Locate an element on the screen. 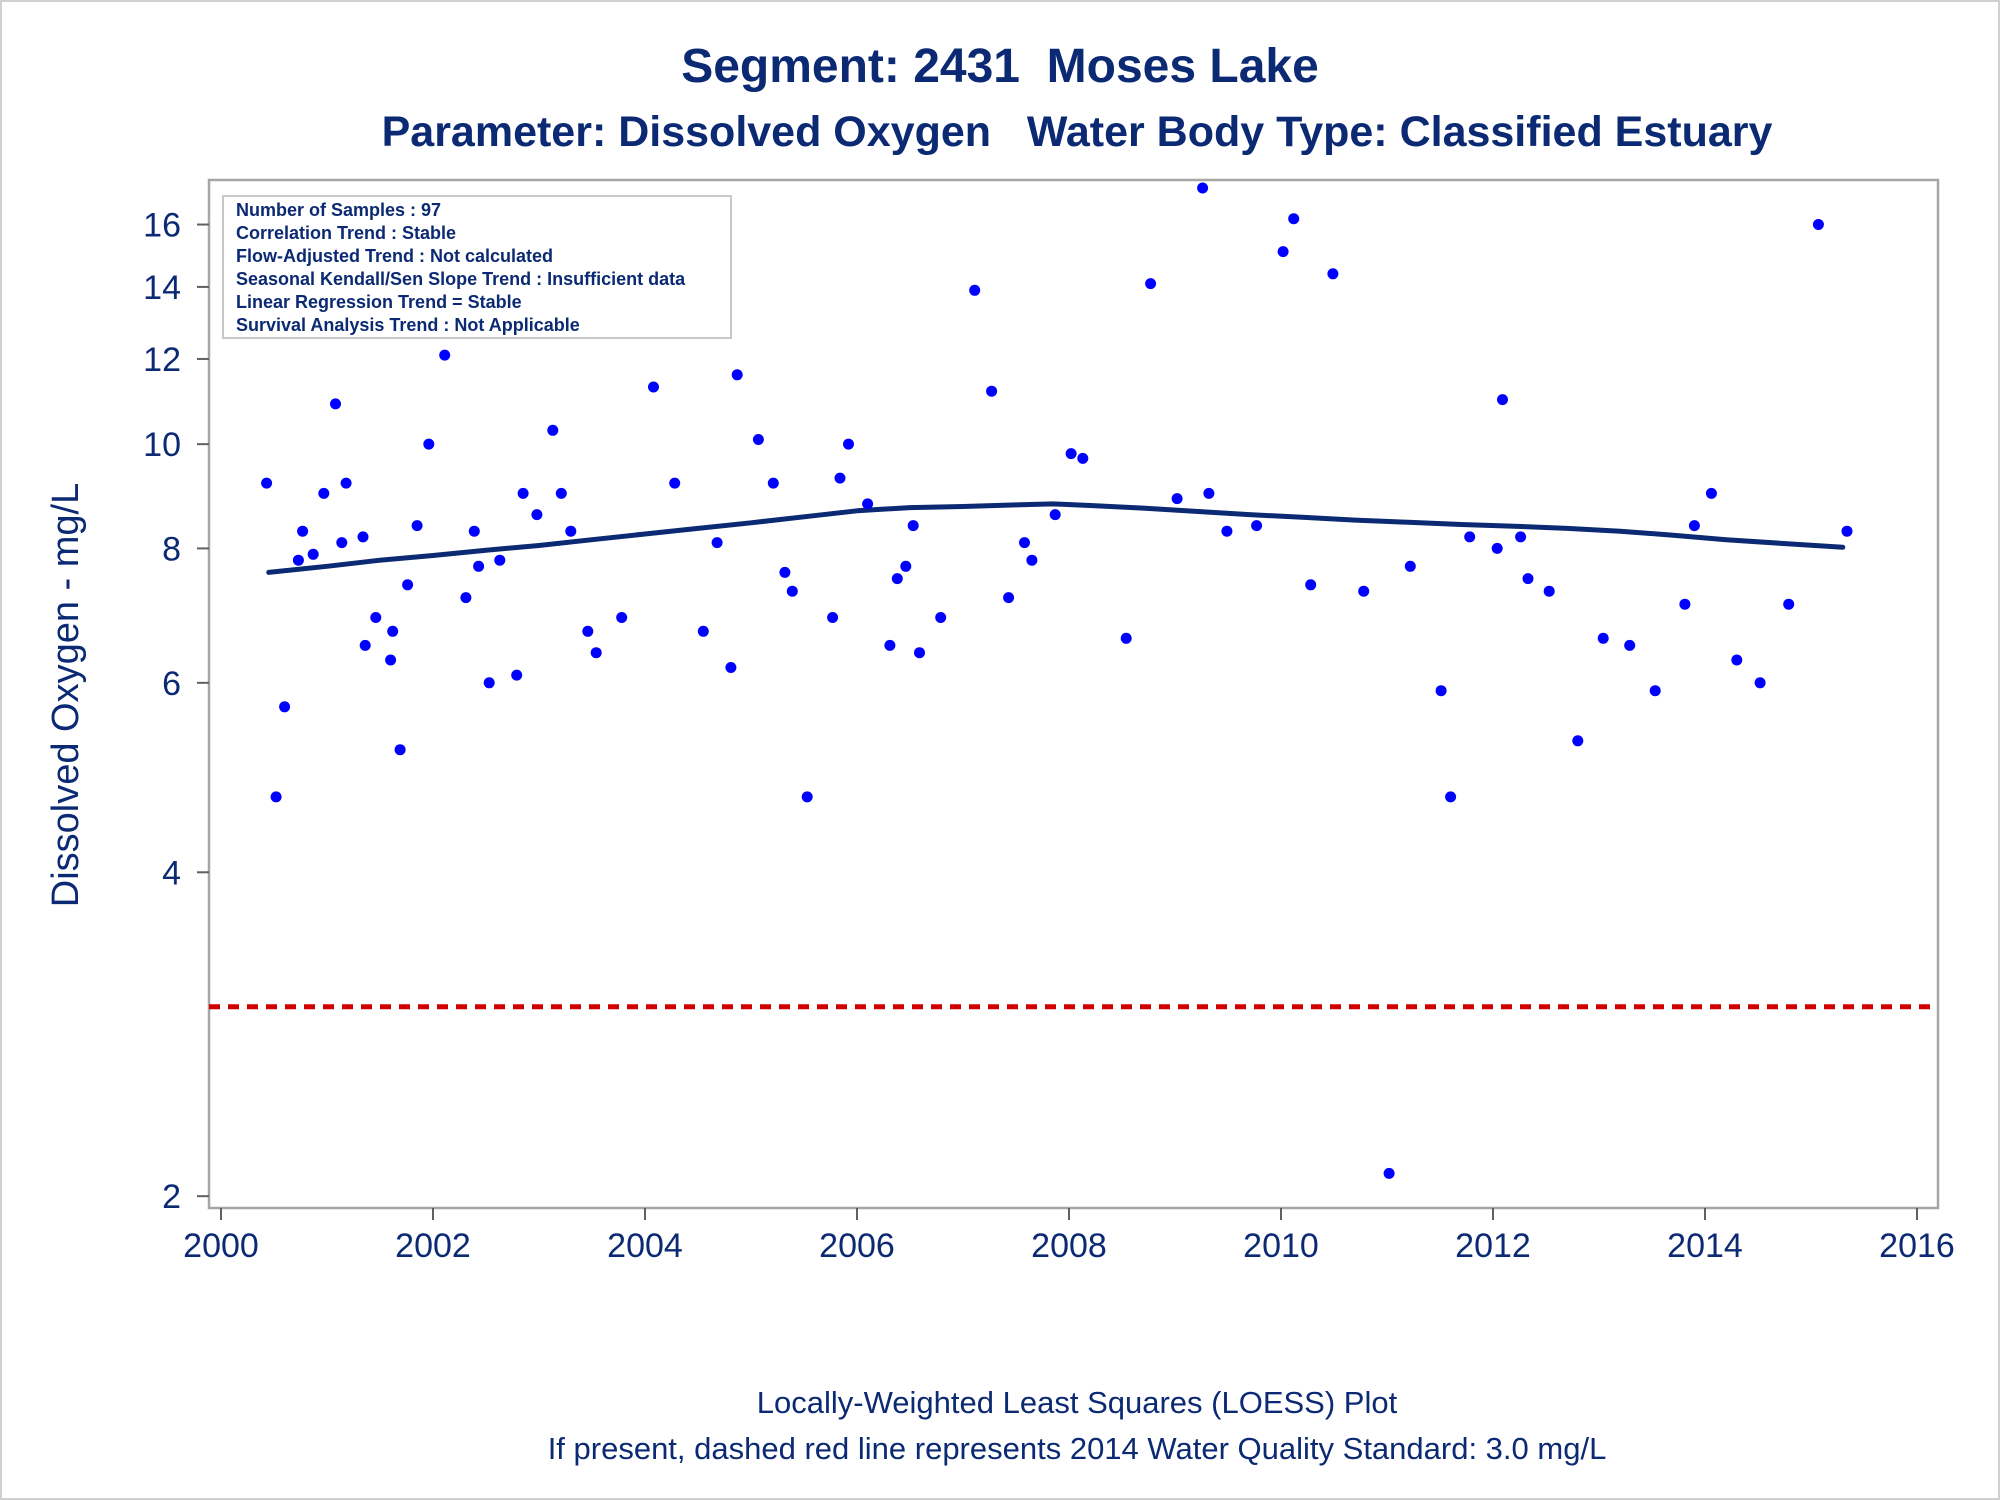 The height and width of the screenshot is (1500, 2000). y-tick-label: 2 is located at coordinates (171, 1197).